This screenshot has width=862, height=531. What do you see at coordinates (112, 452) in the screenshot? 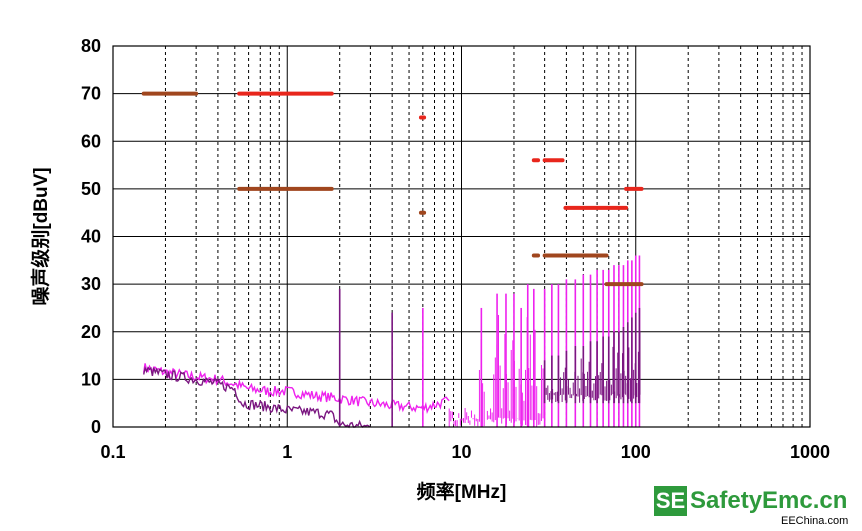
I see `x-tick-label: 0.1` at bounding box center [112, 452].